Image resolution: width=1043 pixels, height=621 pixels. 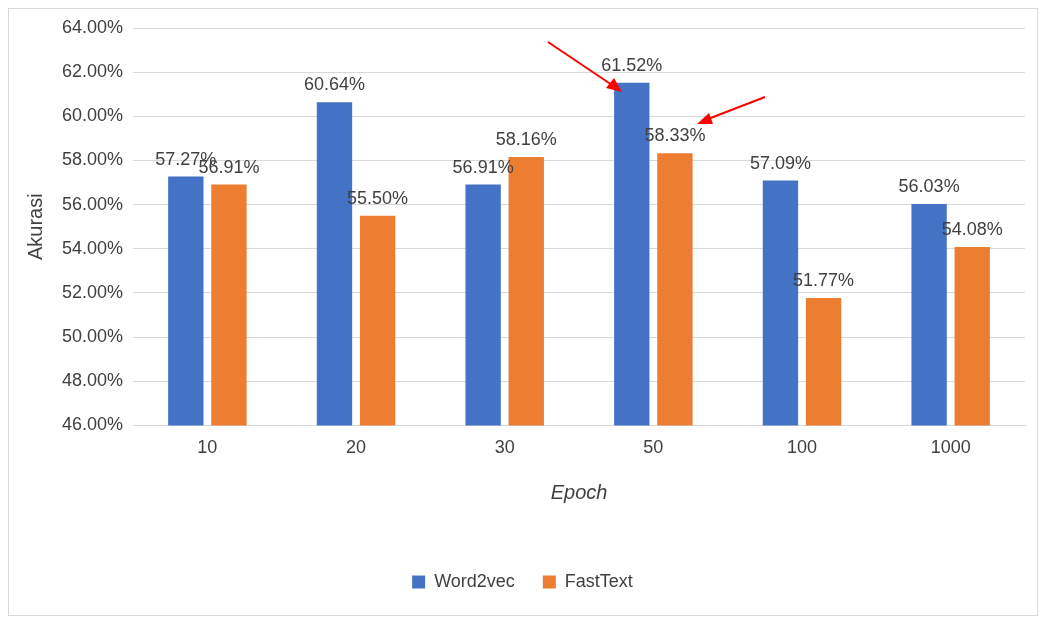 I want to click on data-label: 57.09%, so click(x=780, y=162).